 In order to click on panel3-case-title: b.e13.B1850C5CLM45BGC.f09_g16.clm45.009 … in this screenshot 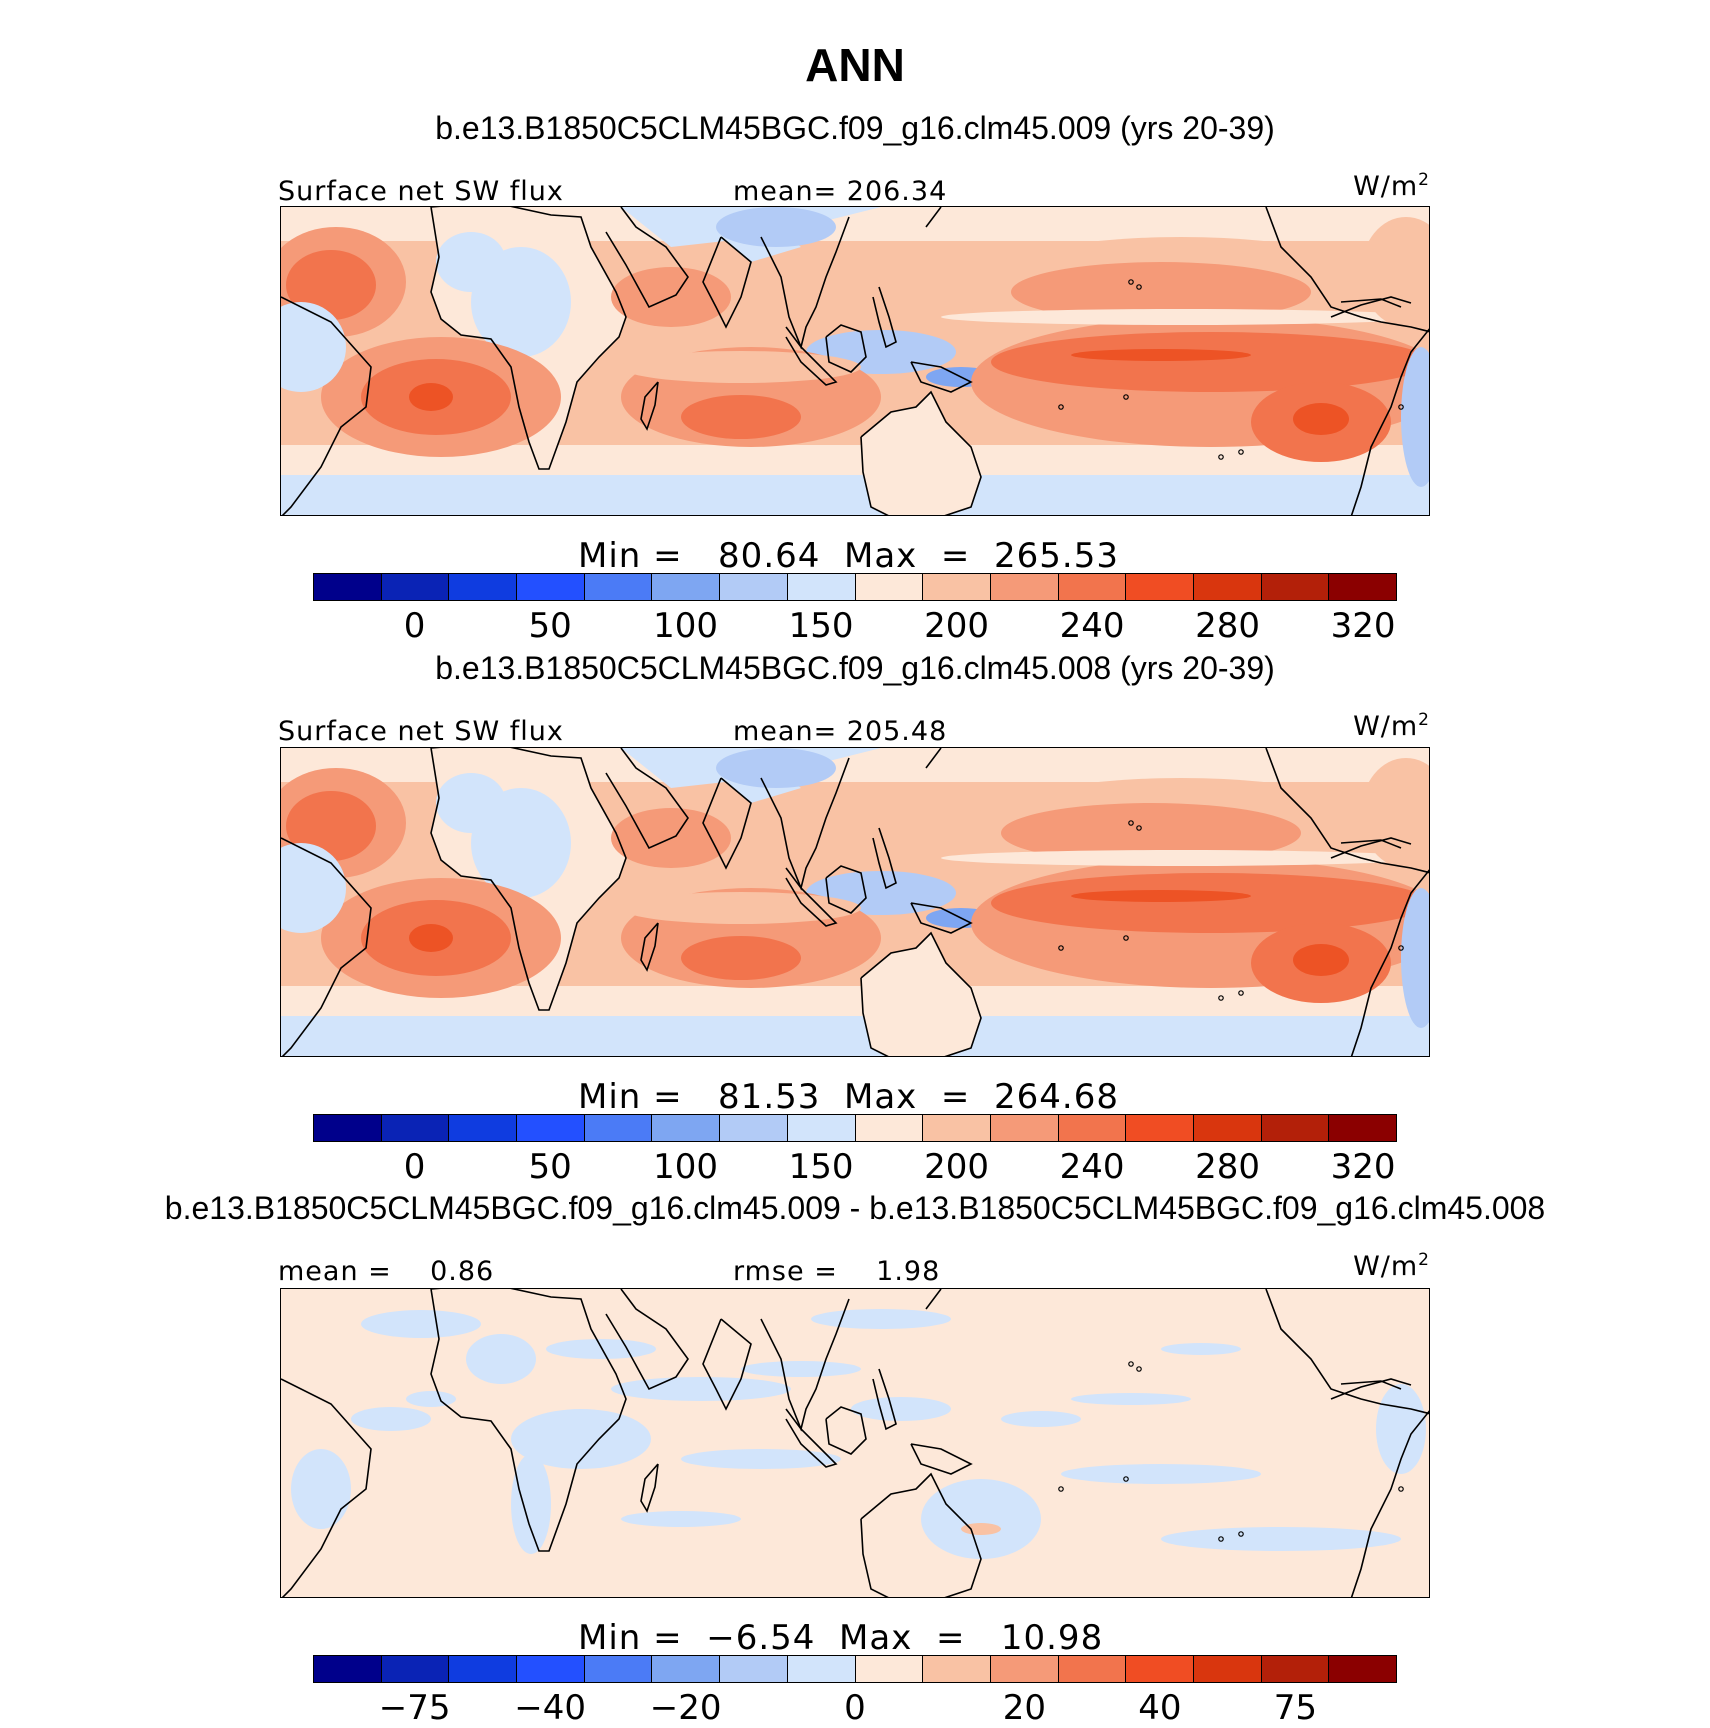, I will do `click(855, 1208)`.